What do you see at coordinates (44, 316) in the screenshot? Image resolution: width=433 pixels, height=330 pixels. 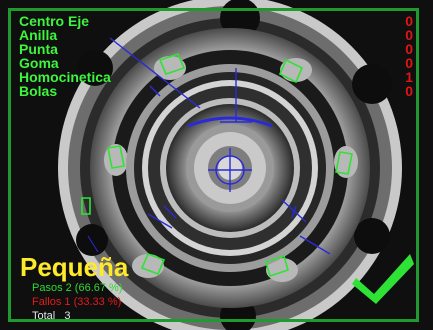 I see `total-label: Total` at bounding box center [44, 316].